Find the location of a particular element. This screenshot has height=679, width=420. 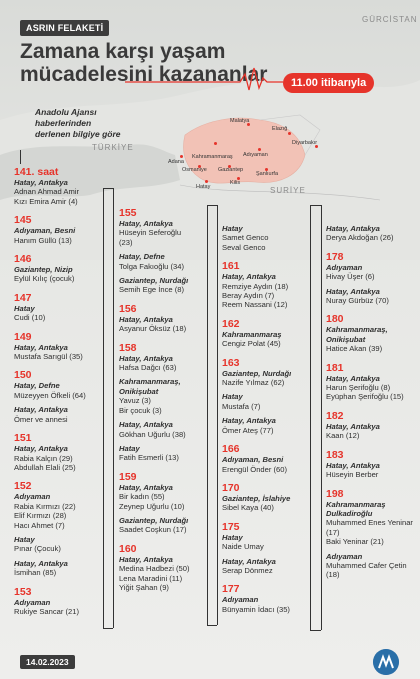

survivor-name: Bir kadın (55) is located at coordinates (142, 497).